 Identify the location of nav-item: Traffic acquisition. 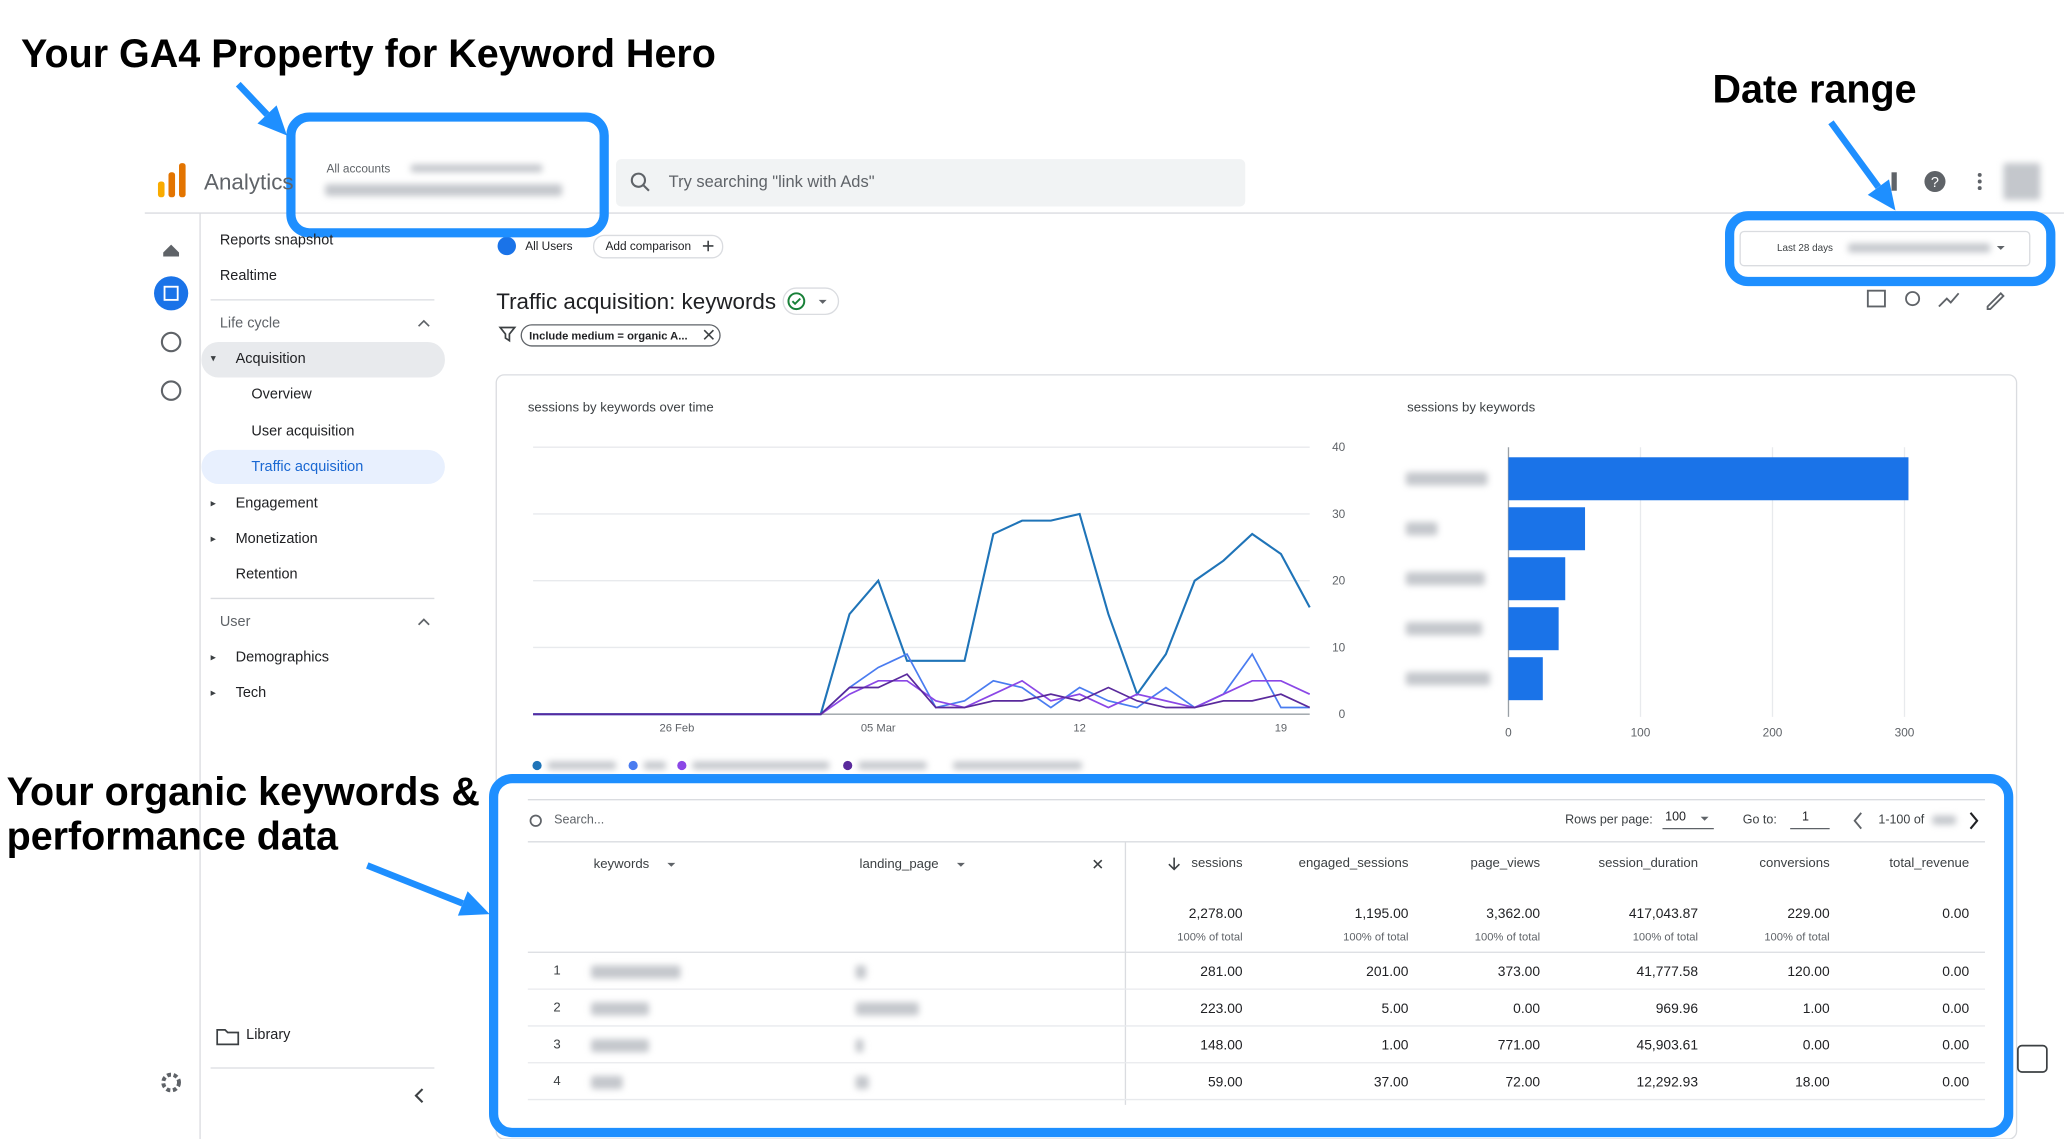
(307, 467).